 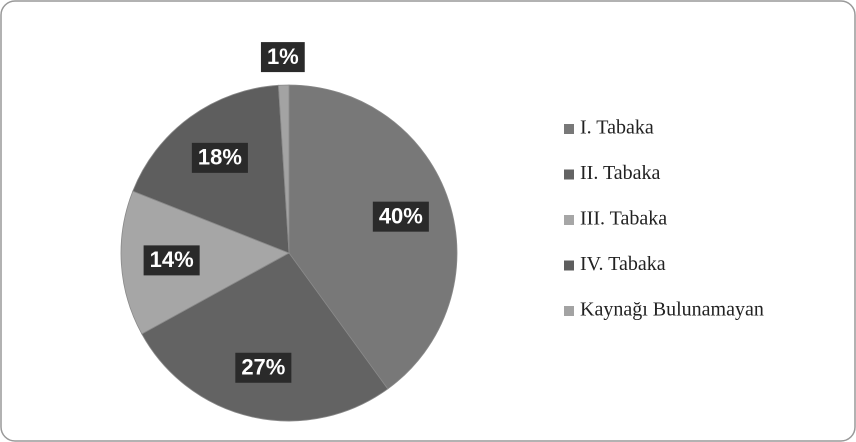 I want to click on legend-label: I. Tabaka, so click(x=617, y=128).